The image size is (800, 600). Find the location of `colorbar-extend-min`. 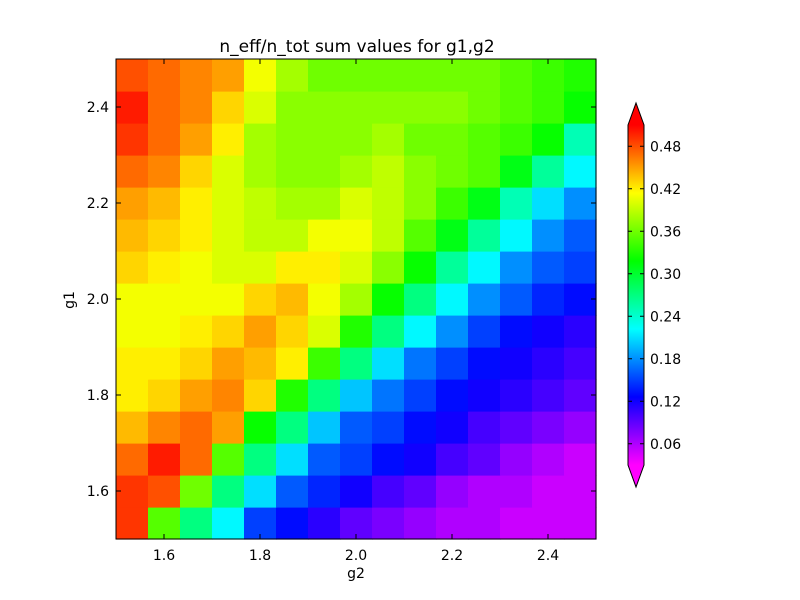

colorbar-extend-min is located at coordinates (636, 476).